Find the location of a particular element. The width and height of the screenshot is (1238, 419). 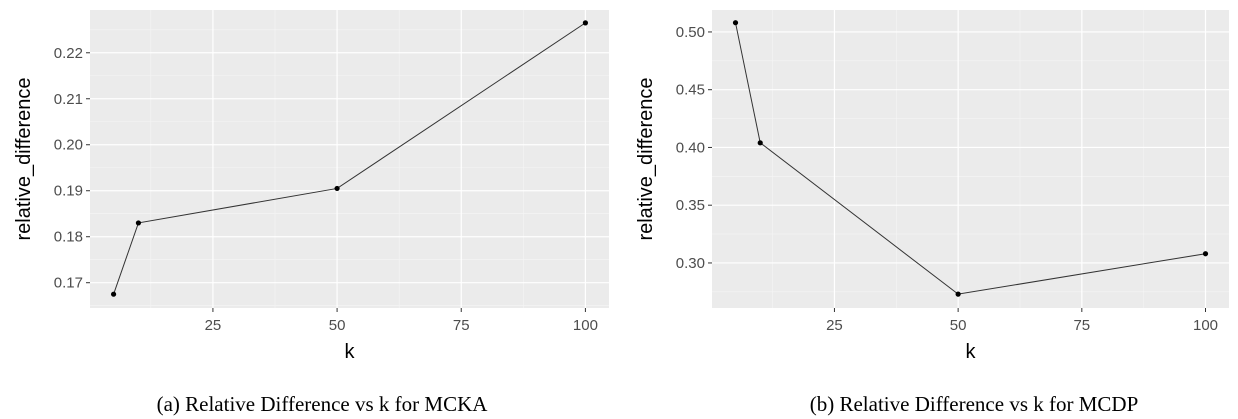

figure-caption: (b) Relative Difference vs k for MCDP is located at coordinates (974, 404).